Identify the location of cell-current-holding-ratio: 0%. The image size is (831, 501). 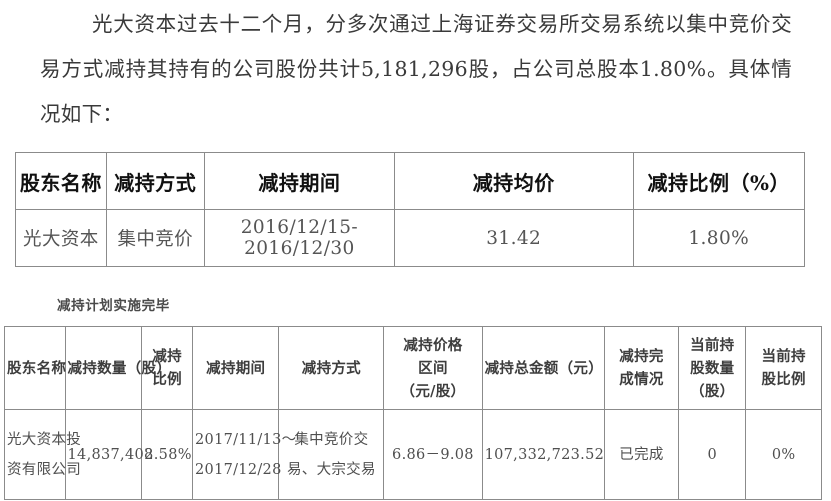
(783, 454).